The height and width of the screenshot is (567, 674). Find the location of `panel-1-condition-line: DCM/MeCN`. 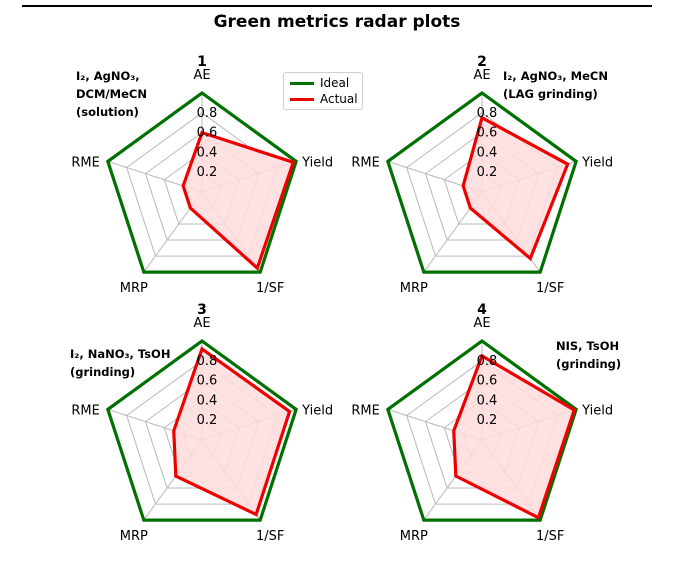

panel-1-condition-line: DCM/MeCN is located at coordinates (111, 94).